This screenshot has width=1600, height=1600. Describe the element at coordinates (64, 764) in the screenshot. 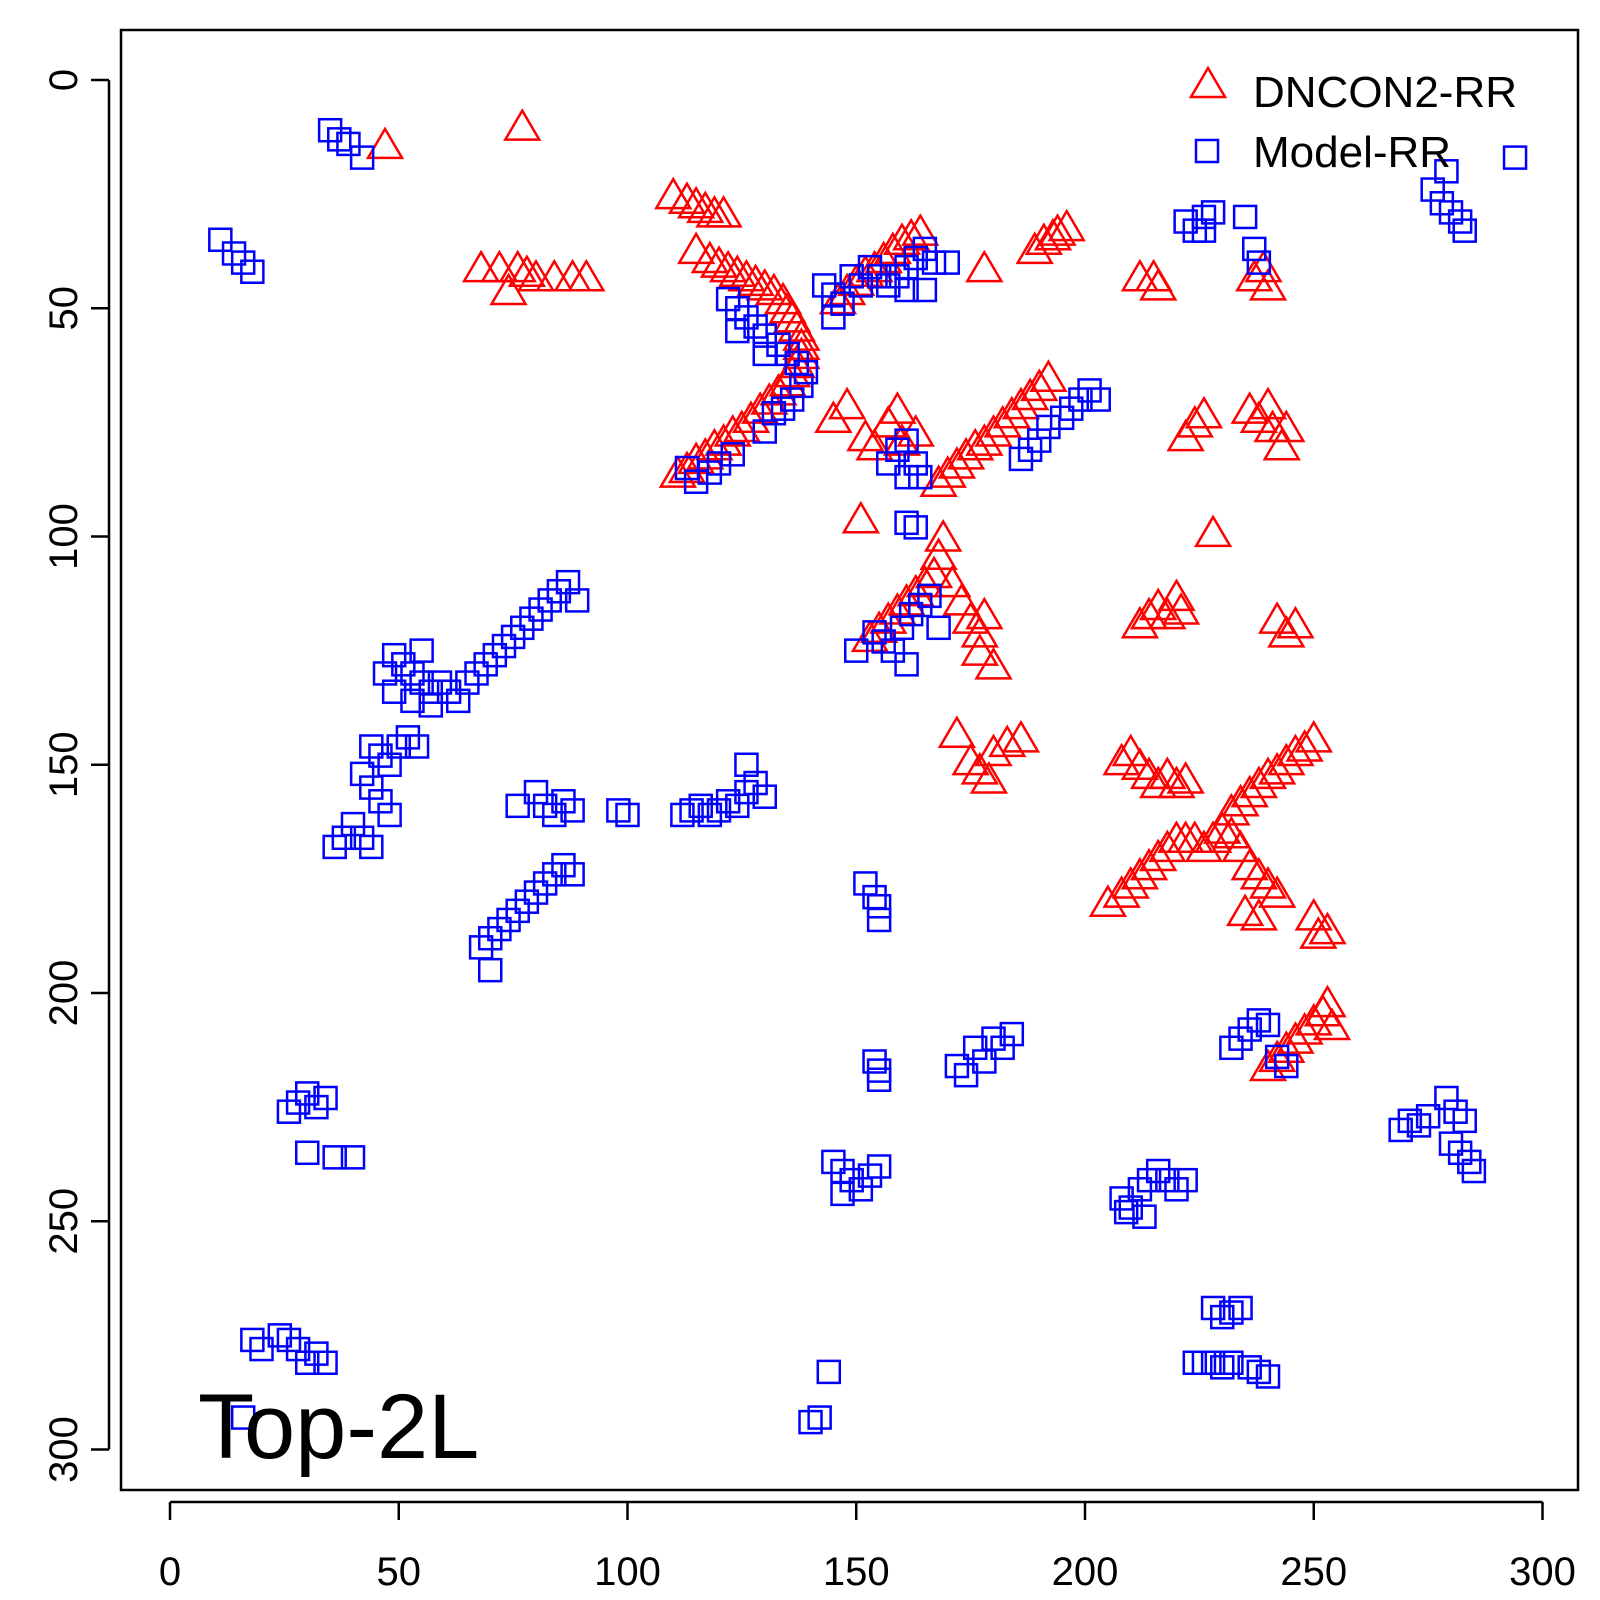

I see `y-tick-label: 150` at that location.